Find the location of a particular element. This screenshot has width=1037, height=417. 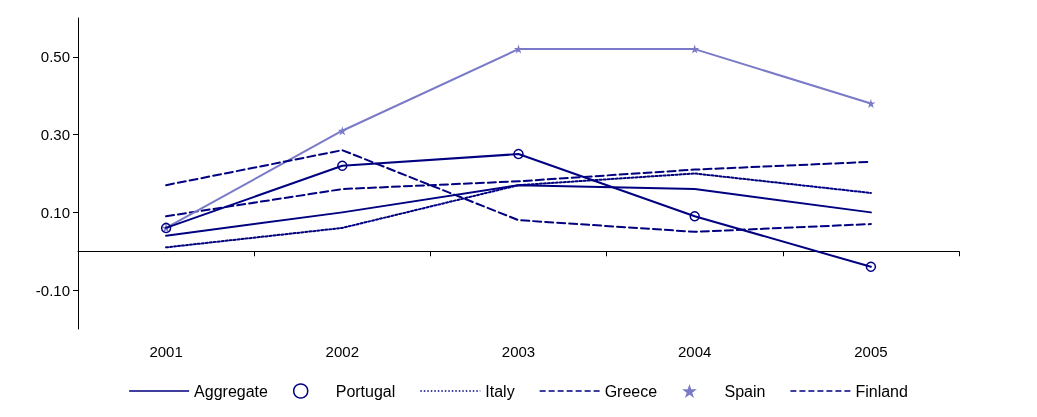

legend-label: Portugal is located at coordinates (365, 391).